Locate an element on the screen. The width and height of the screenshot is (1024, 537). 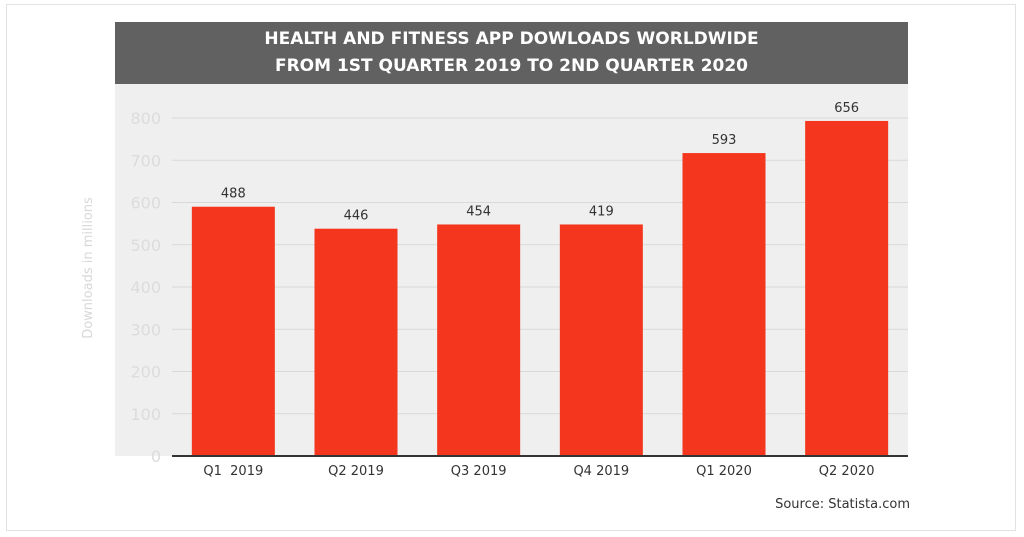
x-tick-label: Q1 2020 is located at coordinates (724, 471).